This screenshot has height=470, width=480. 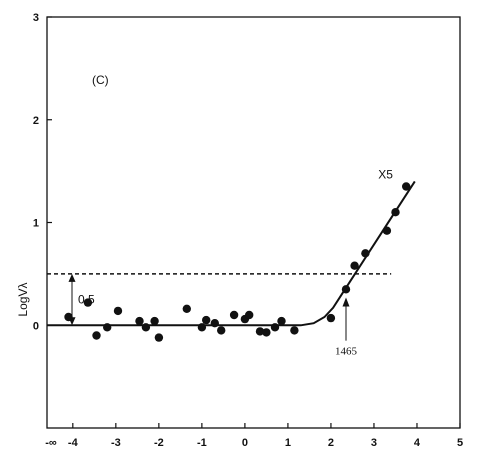 What do you see at coordinates (100, 80) in the screenshot?
I see `panel-label: (C)` at bounding box center [100, 80].